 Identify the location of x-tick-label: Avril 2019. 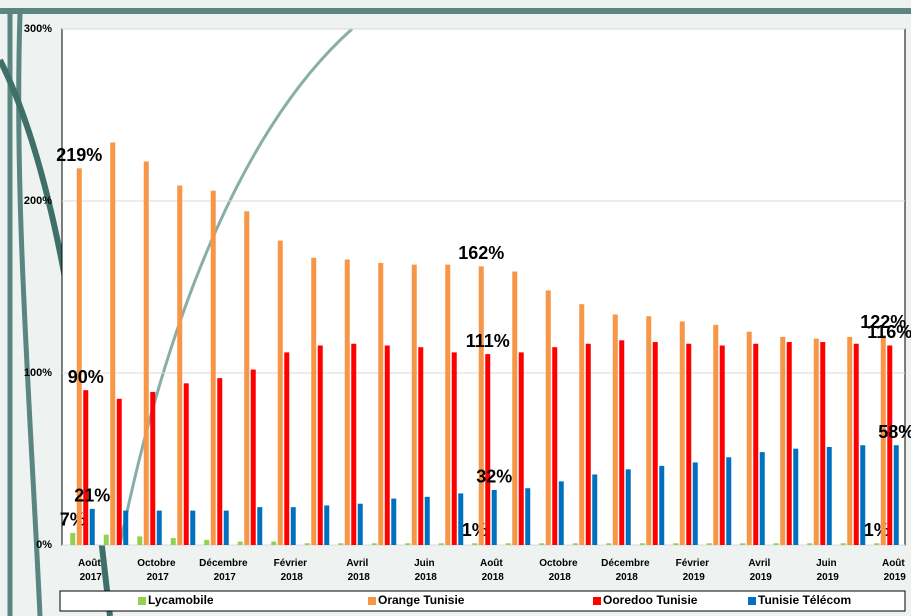
(760, 570).